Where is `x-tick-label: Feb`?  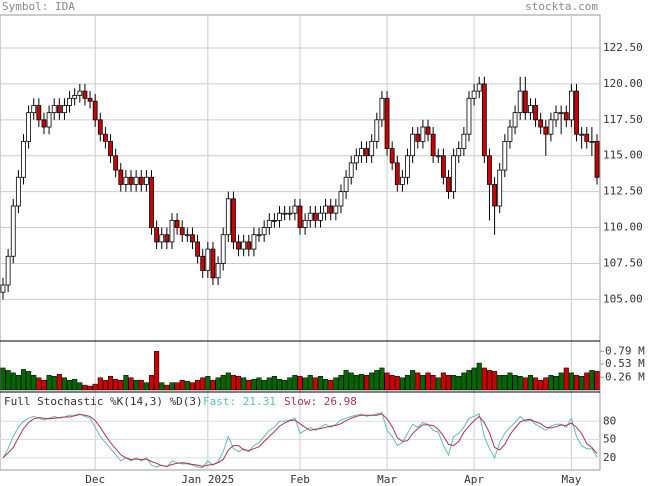
x-tick-label: Feb is located at coordinates (300, 479).